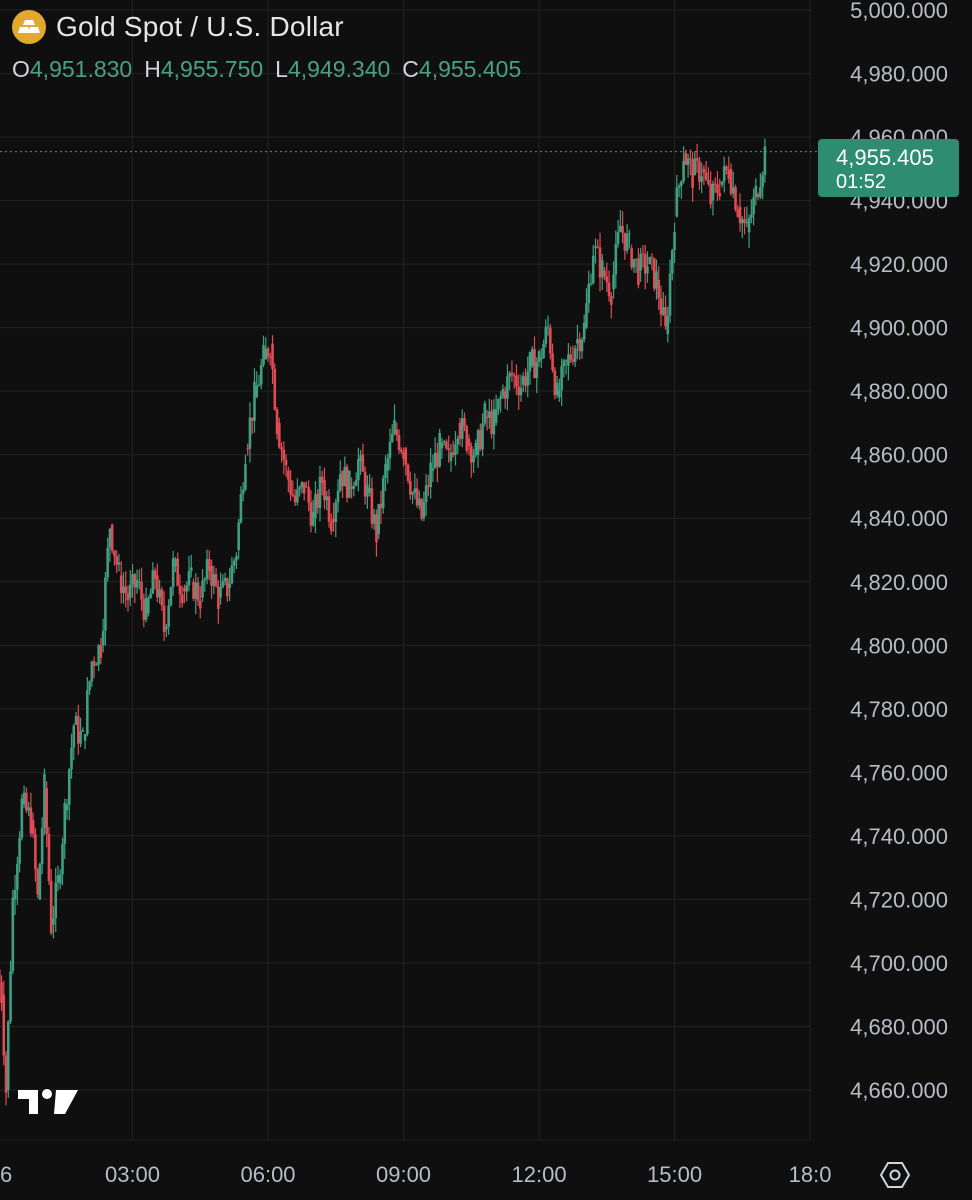 The image size is (972, 1200). I want to click on settings-gear-icon, so click(895, 1175).